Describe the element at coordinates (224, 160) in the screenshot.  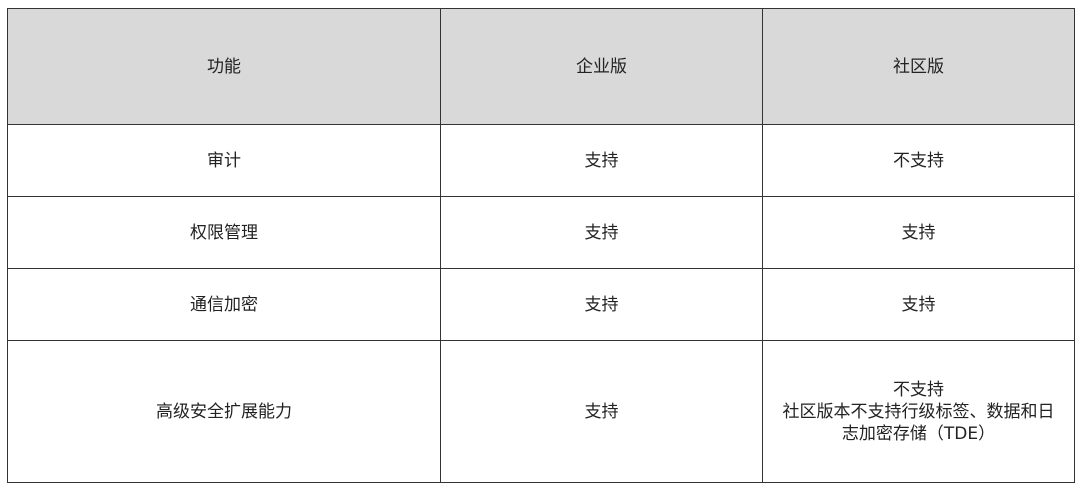
I see `feature-cell: 审计` at that location.